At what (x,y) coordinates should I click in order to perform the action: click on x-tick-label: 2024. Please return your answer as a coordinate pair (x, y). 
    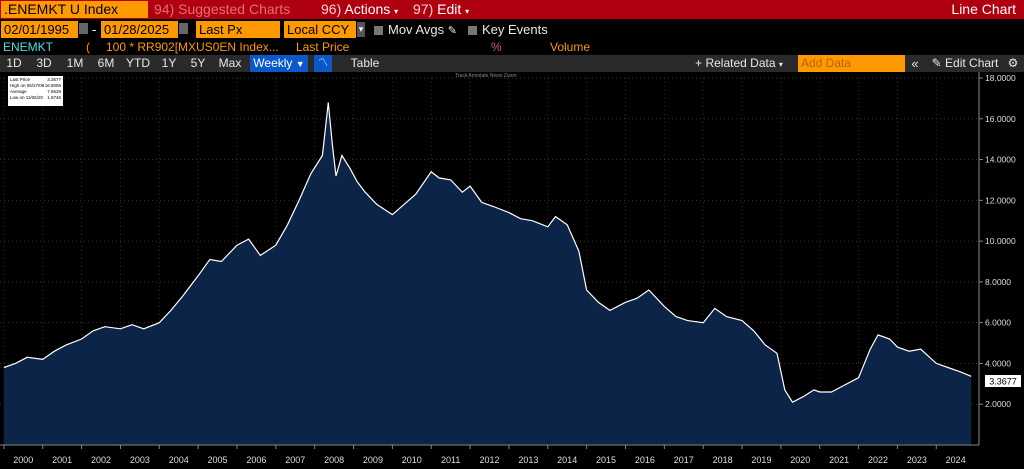
    Looking at the image, I should click on (956, 460).